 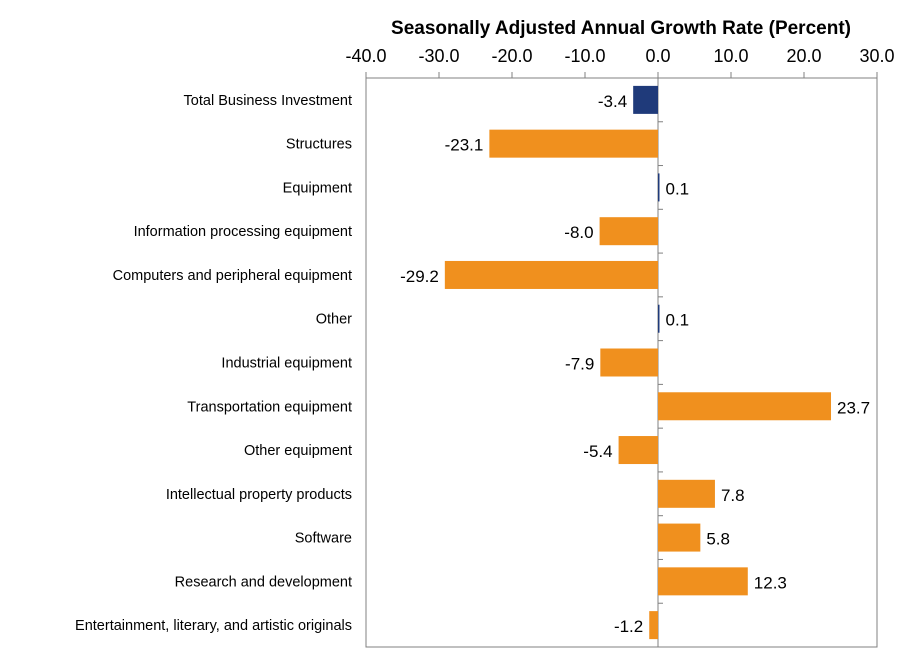 I want to click on category-label: Transportation equipment, so click(x=269, y=407).